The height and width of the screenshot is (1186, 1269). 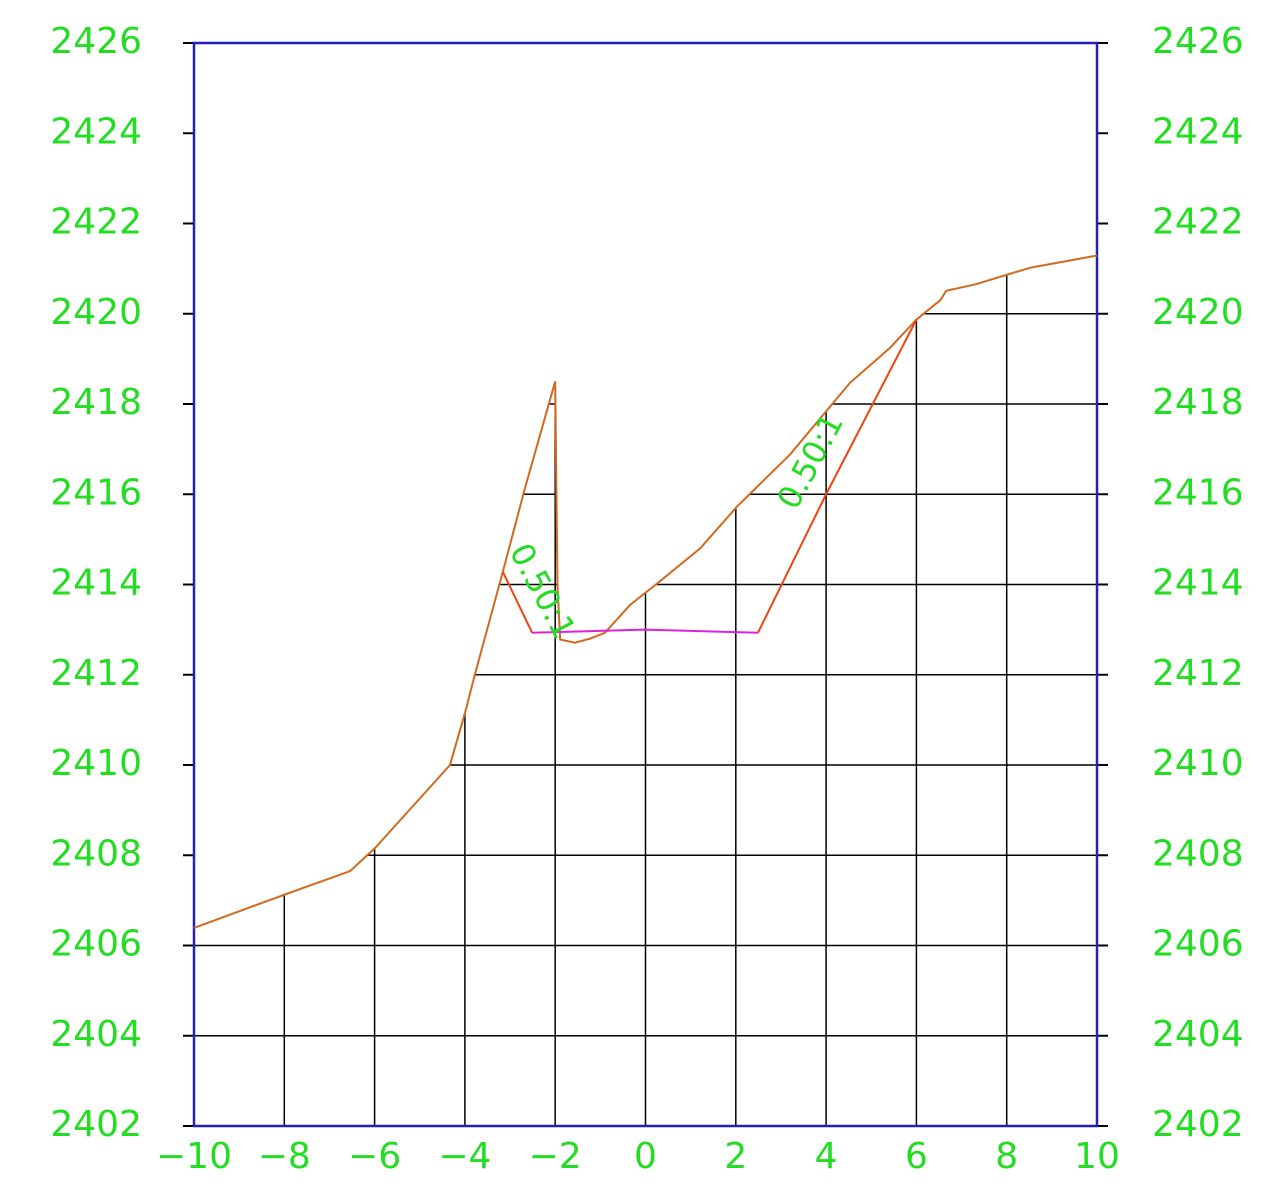 I want to click on y2-tick-label: 2420, so click(x=1198, y=312).